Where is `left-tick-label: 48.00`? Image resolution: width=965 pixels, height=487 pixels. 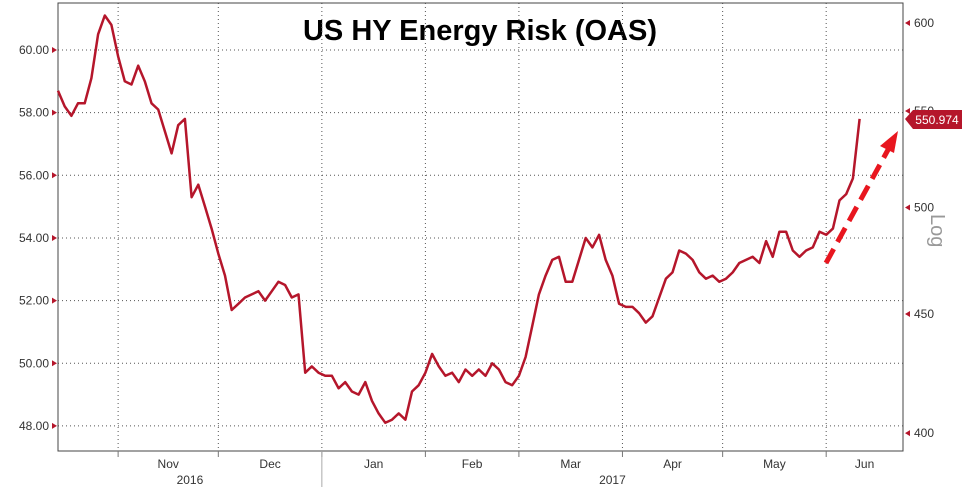
left-tick-label: 48.00 is located at coordinates (34, 426).